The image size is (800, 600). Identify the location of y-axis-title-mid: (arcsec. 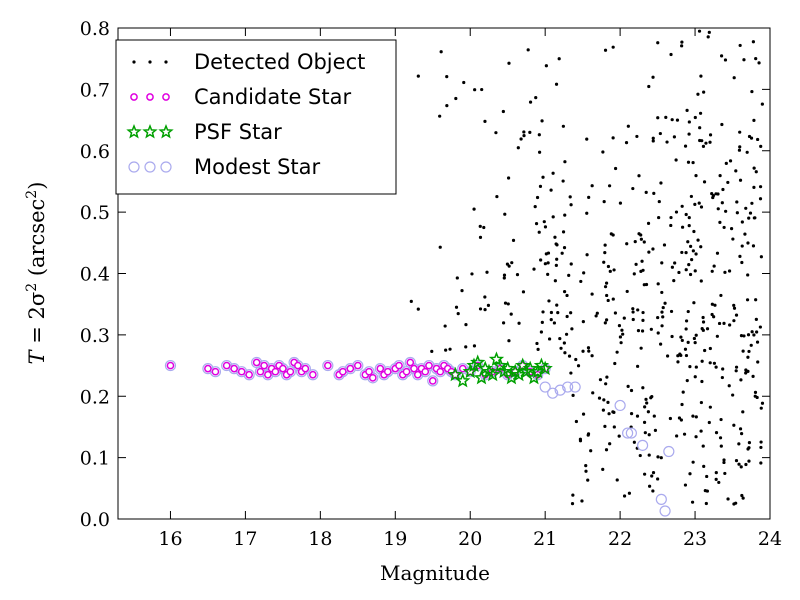
(37, 241).